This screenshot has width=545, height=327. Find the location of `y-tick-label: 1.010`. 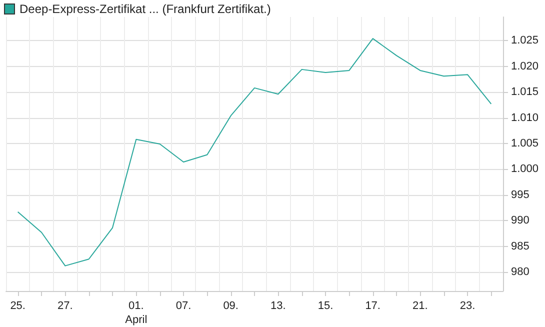

y-tick-label: 1.010 is located at coordinates (525, 118).